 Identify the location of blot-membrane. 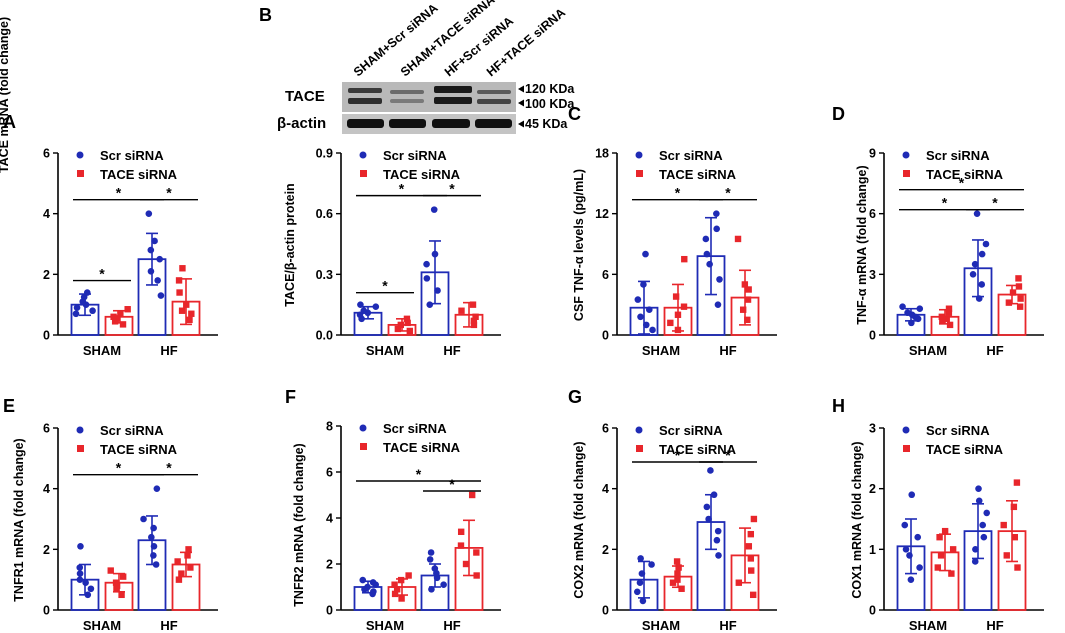
(429, 97).